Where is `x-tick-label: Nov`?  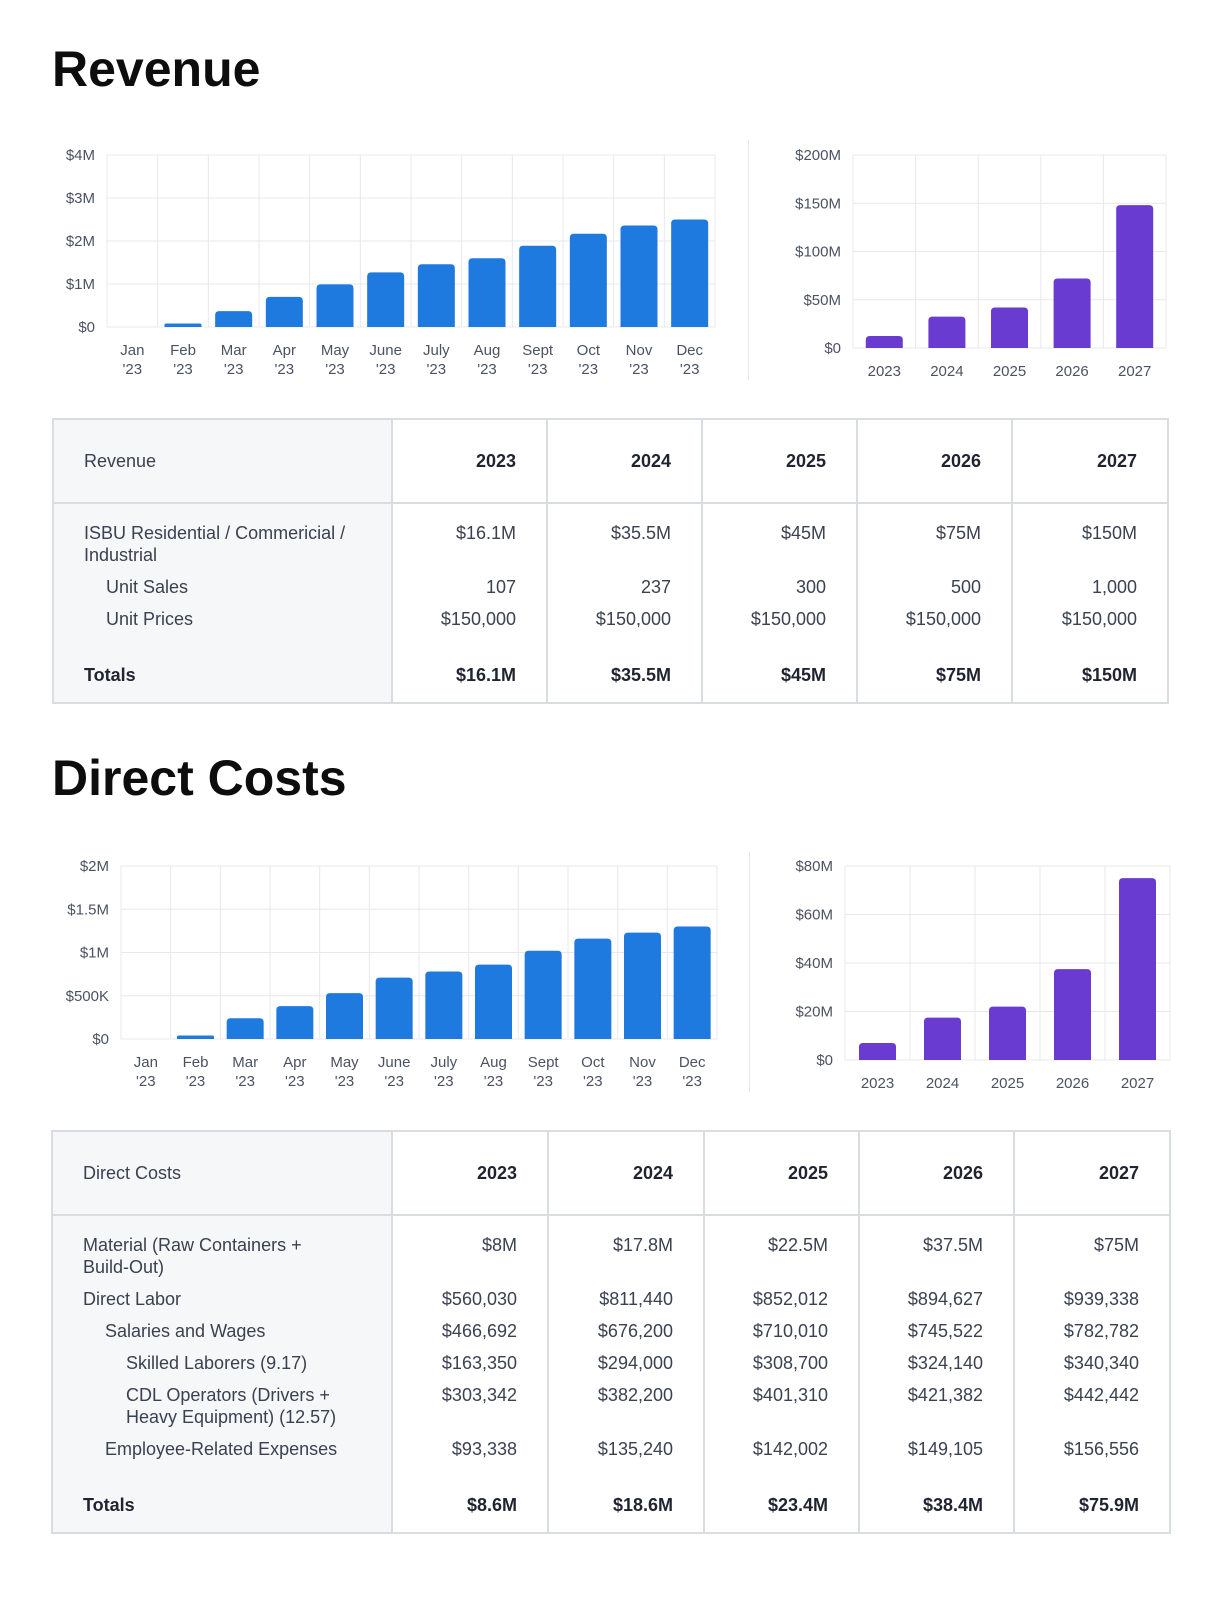 x-tick-label: Nov is located at coordinates (639, 350).